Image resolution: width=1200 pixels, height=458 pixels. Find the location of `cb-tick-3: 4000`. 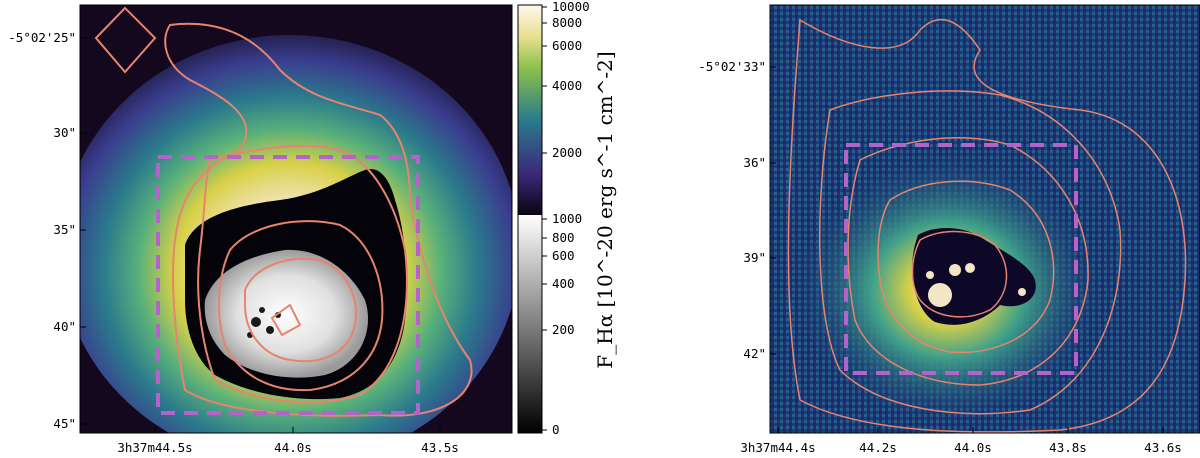

cb-tick-3: 4000 is located at coordinates (567, 85).